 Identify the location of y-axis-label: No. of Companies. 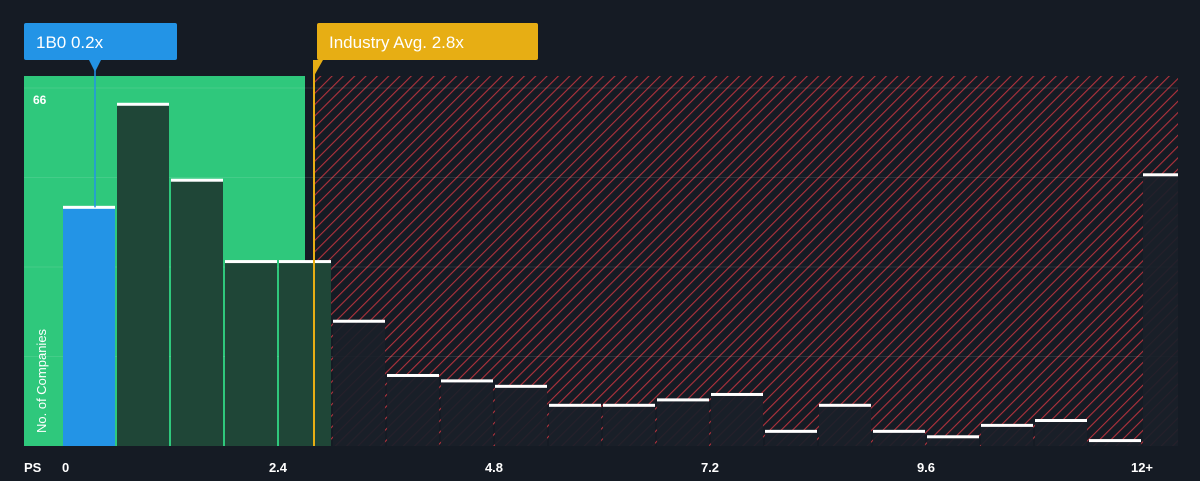
(41, 380).